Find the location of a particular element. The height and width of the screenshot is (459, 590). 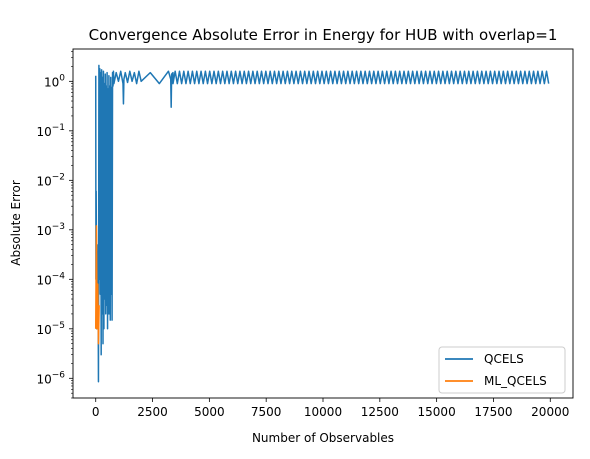

legend-label-ml-qcels: ML_QCELS is located at coordinates (515, 381).